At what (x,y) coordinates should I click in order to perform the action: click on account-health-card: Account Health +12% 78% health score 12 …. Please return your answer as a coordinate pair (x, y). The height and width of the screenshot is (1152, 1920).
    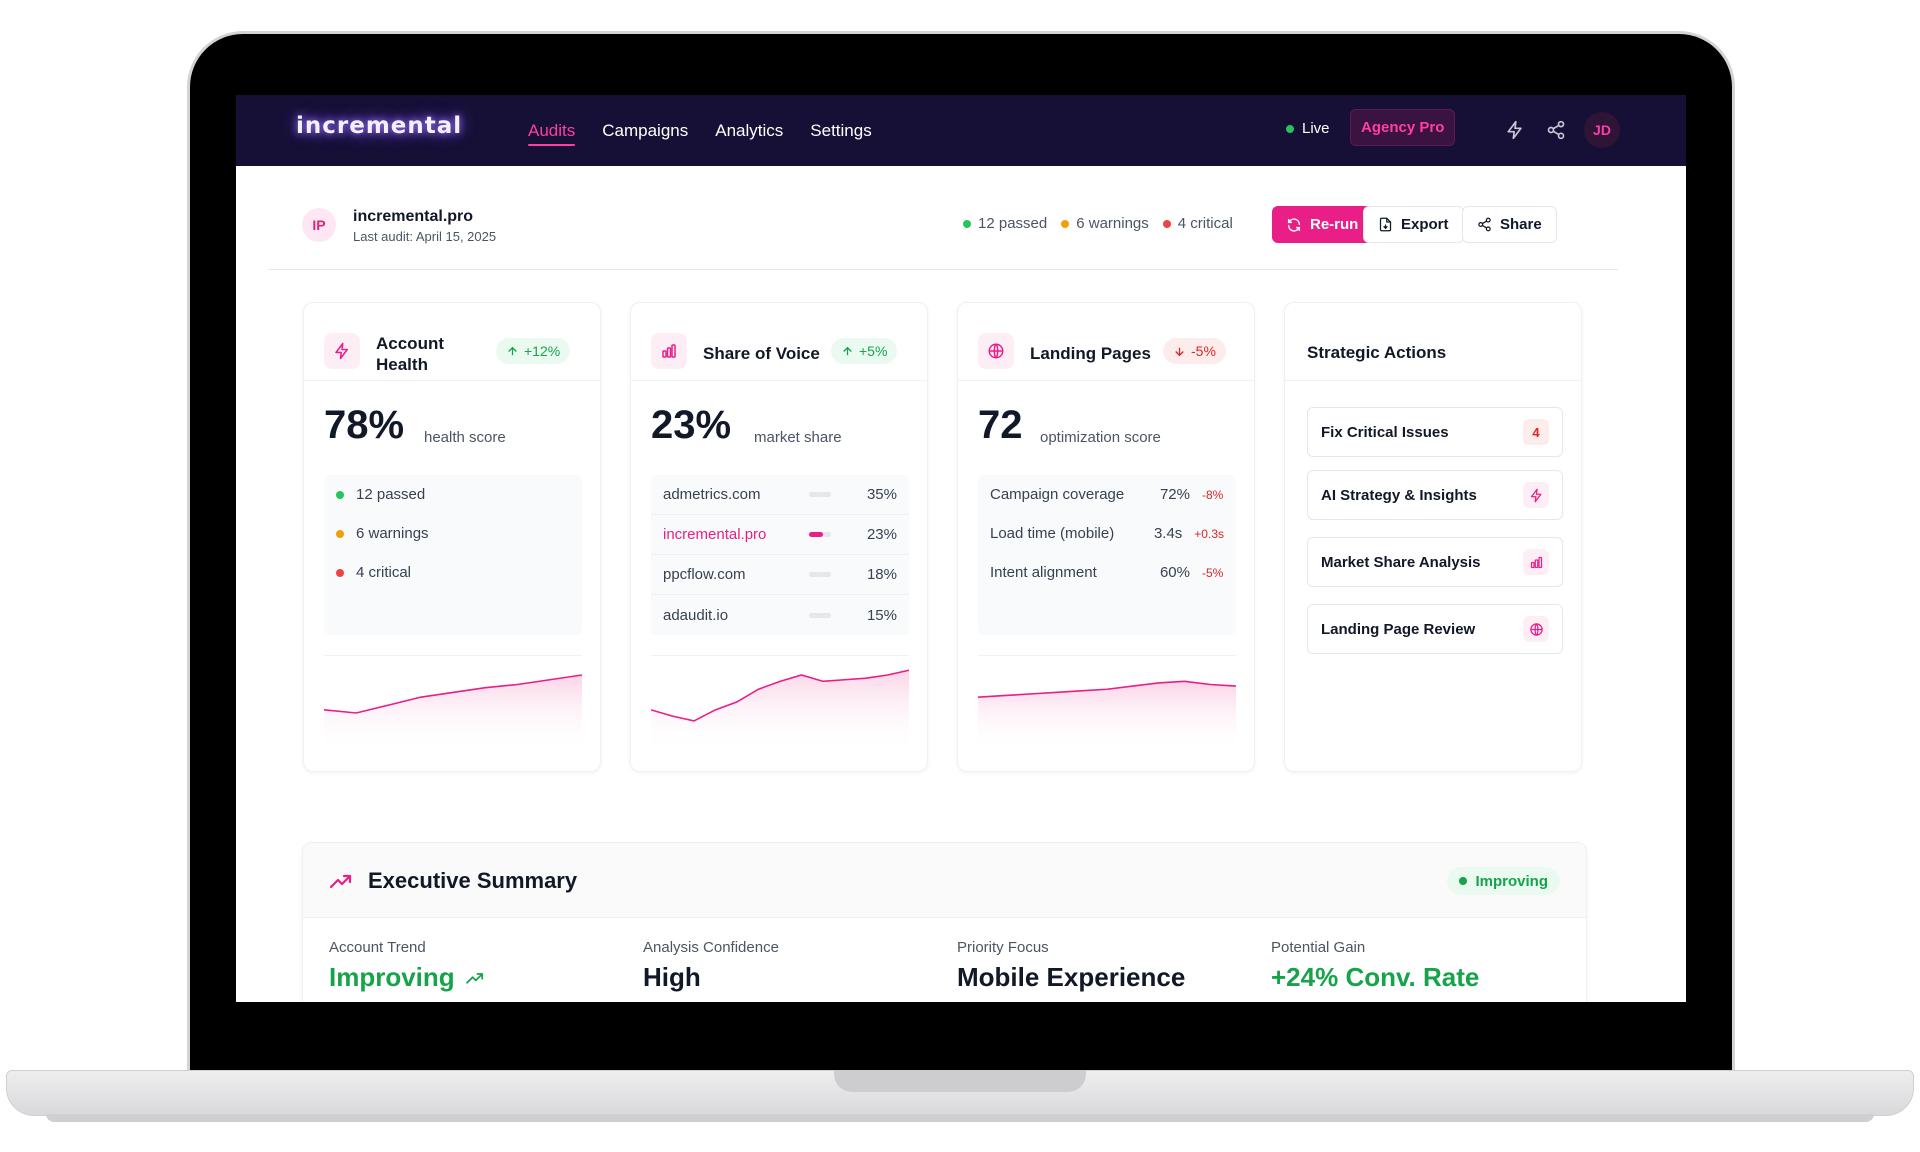
    Looking at the image, I should click on (452, 537).